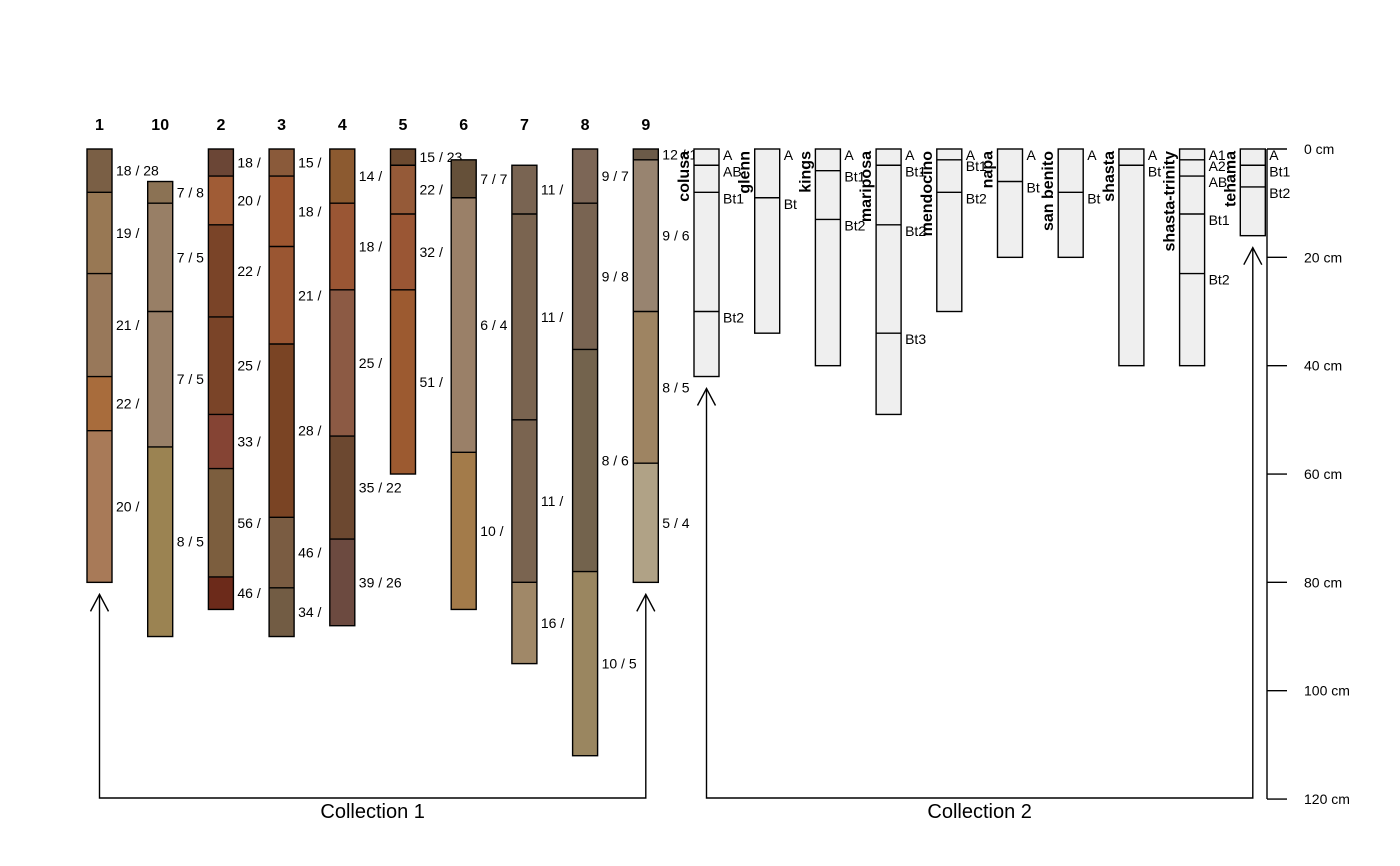  I want to click on horizon-label: 8 / 5, so click(190, 542).